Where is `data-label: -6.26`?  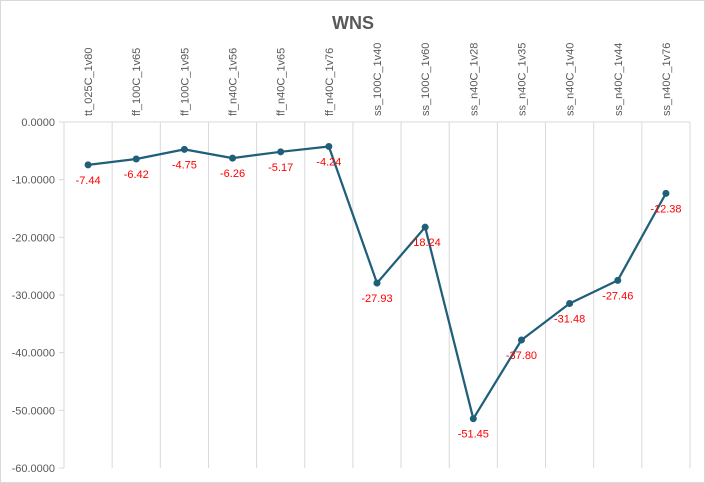
data-label: -6.26 is located at coordinates (232, 174).